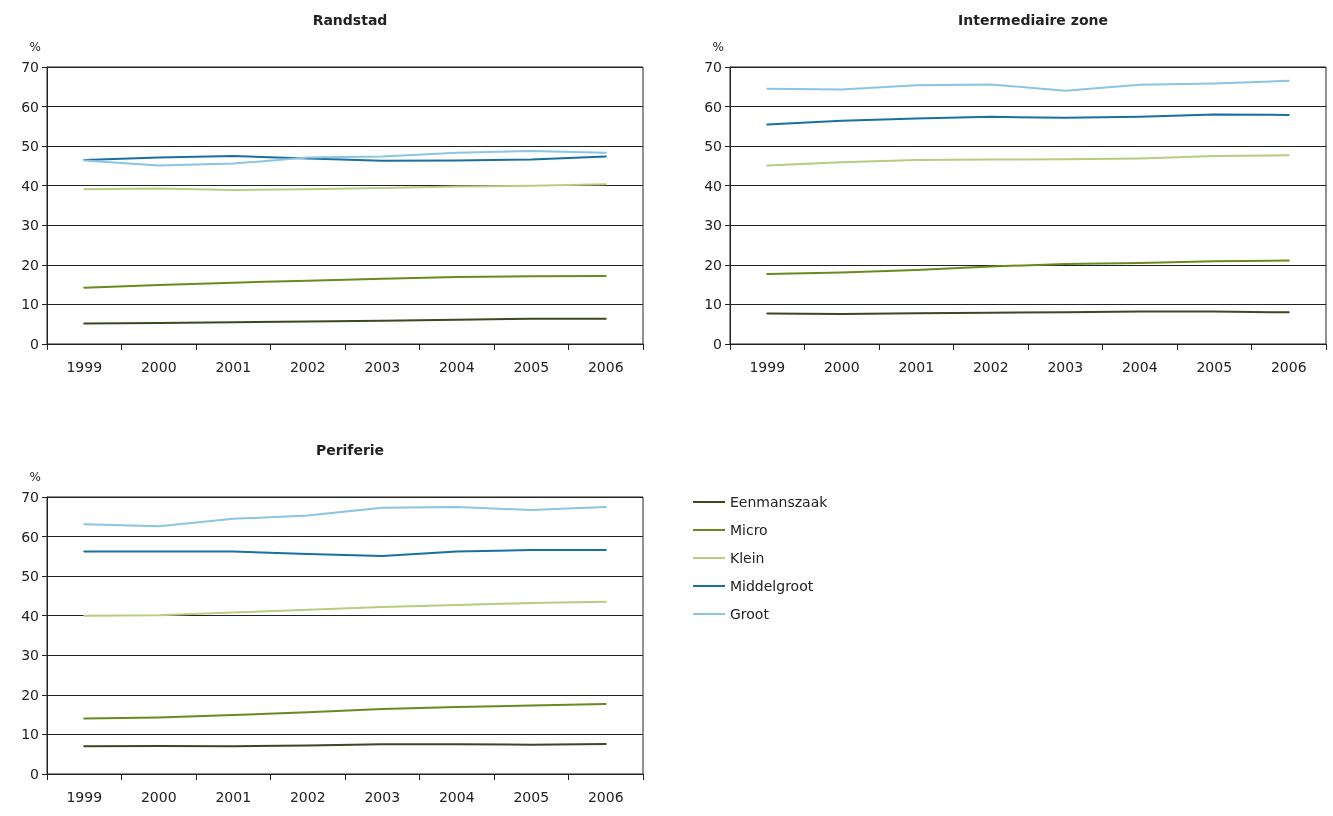 Image resolution: width=1333 pixels, height=816 pixels. What do you see at coordinates (750, 614) in the screenshot?
I see `legend-label: Groot` at bounding box center [750, 614].